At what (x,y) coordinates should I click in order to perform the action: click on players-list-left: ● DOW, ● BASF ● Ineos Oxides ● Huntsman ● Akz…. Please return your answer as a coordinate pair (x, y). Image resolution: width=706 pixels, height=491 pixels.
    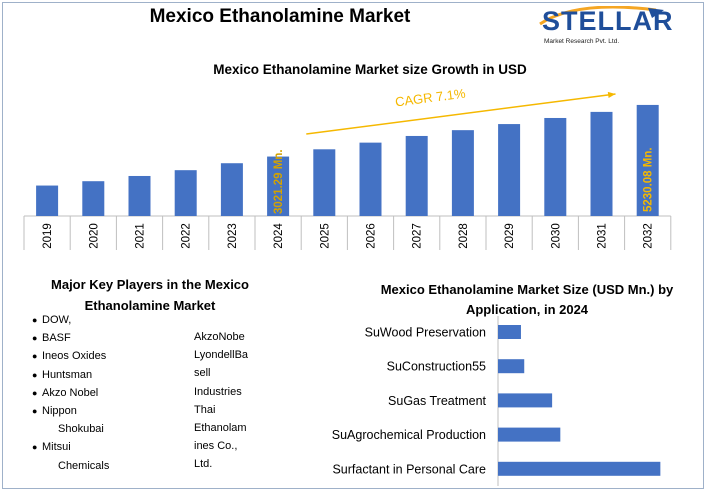
    Looking at the image, I should click on (107, 393).